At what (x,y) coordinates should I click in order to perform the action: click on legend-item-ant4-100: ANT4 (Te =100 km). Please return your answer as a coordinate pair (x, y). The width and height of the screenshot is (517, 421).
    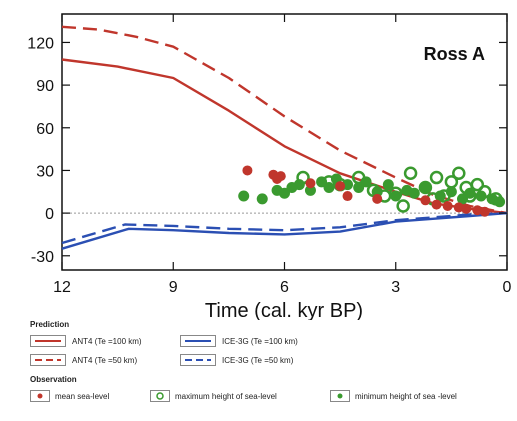
    Looking at the image, I should click on (105, 341).